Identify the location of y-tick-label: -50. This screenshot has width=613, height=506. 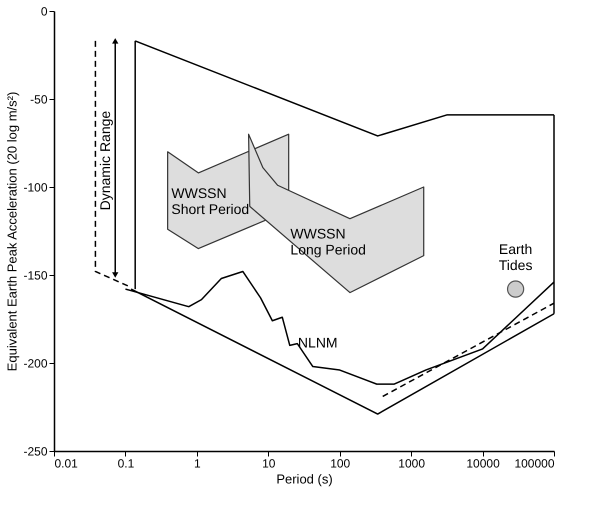
(39, 99).